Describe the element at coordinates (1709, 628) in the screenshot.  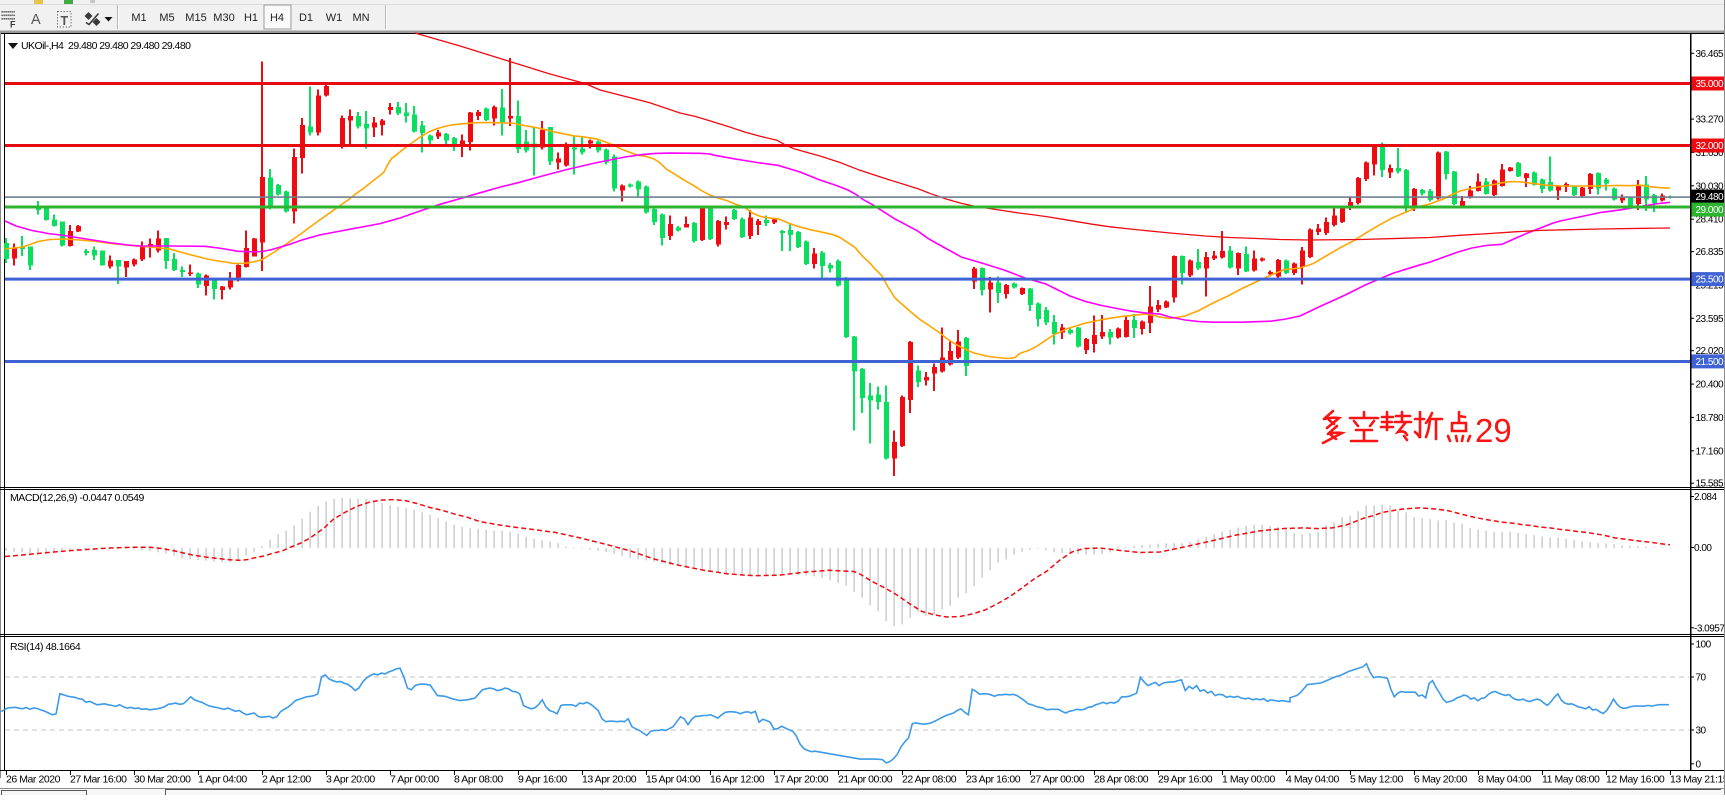
I see `svg-text: -3.0957` at that location.